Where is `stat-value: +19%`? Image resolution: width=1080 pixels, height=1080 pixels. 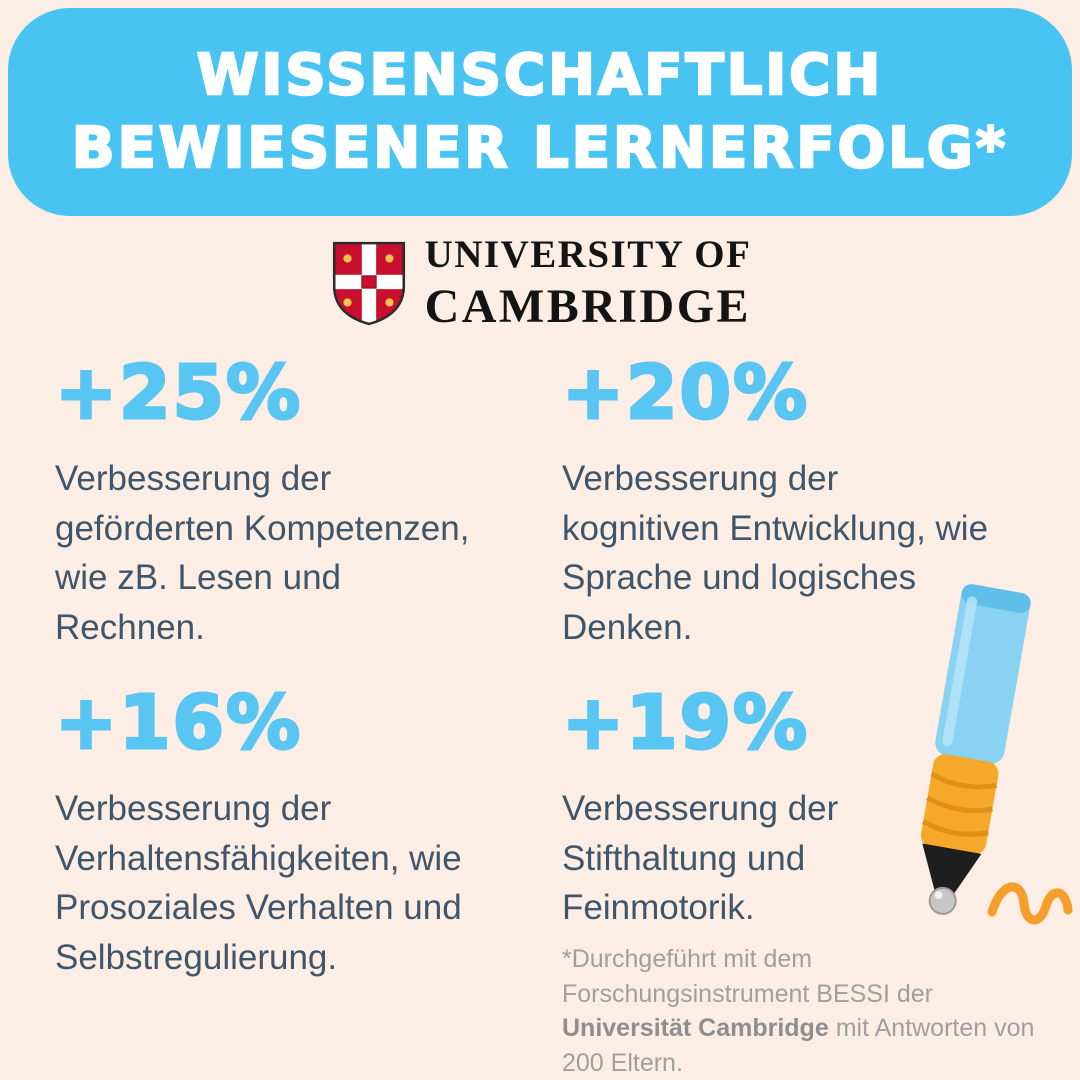 stat-value: +19% is located at coordinates (685, 723).